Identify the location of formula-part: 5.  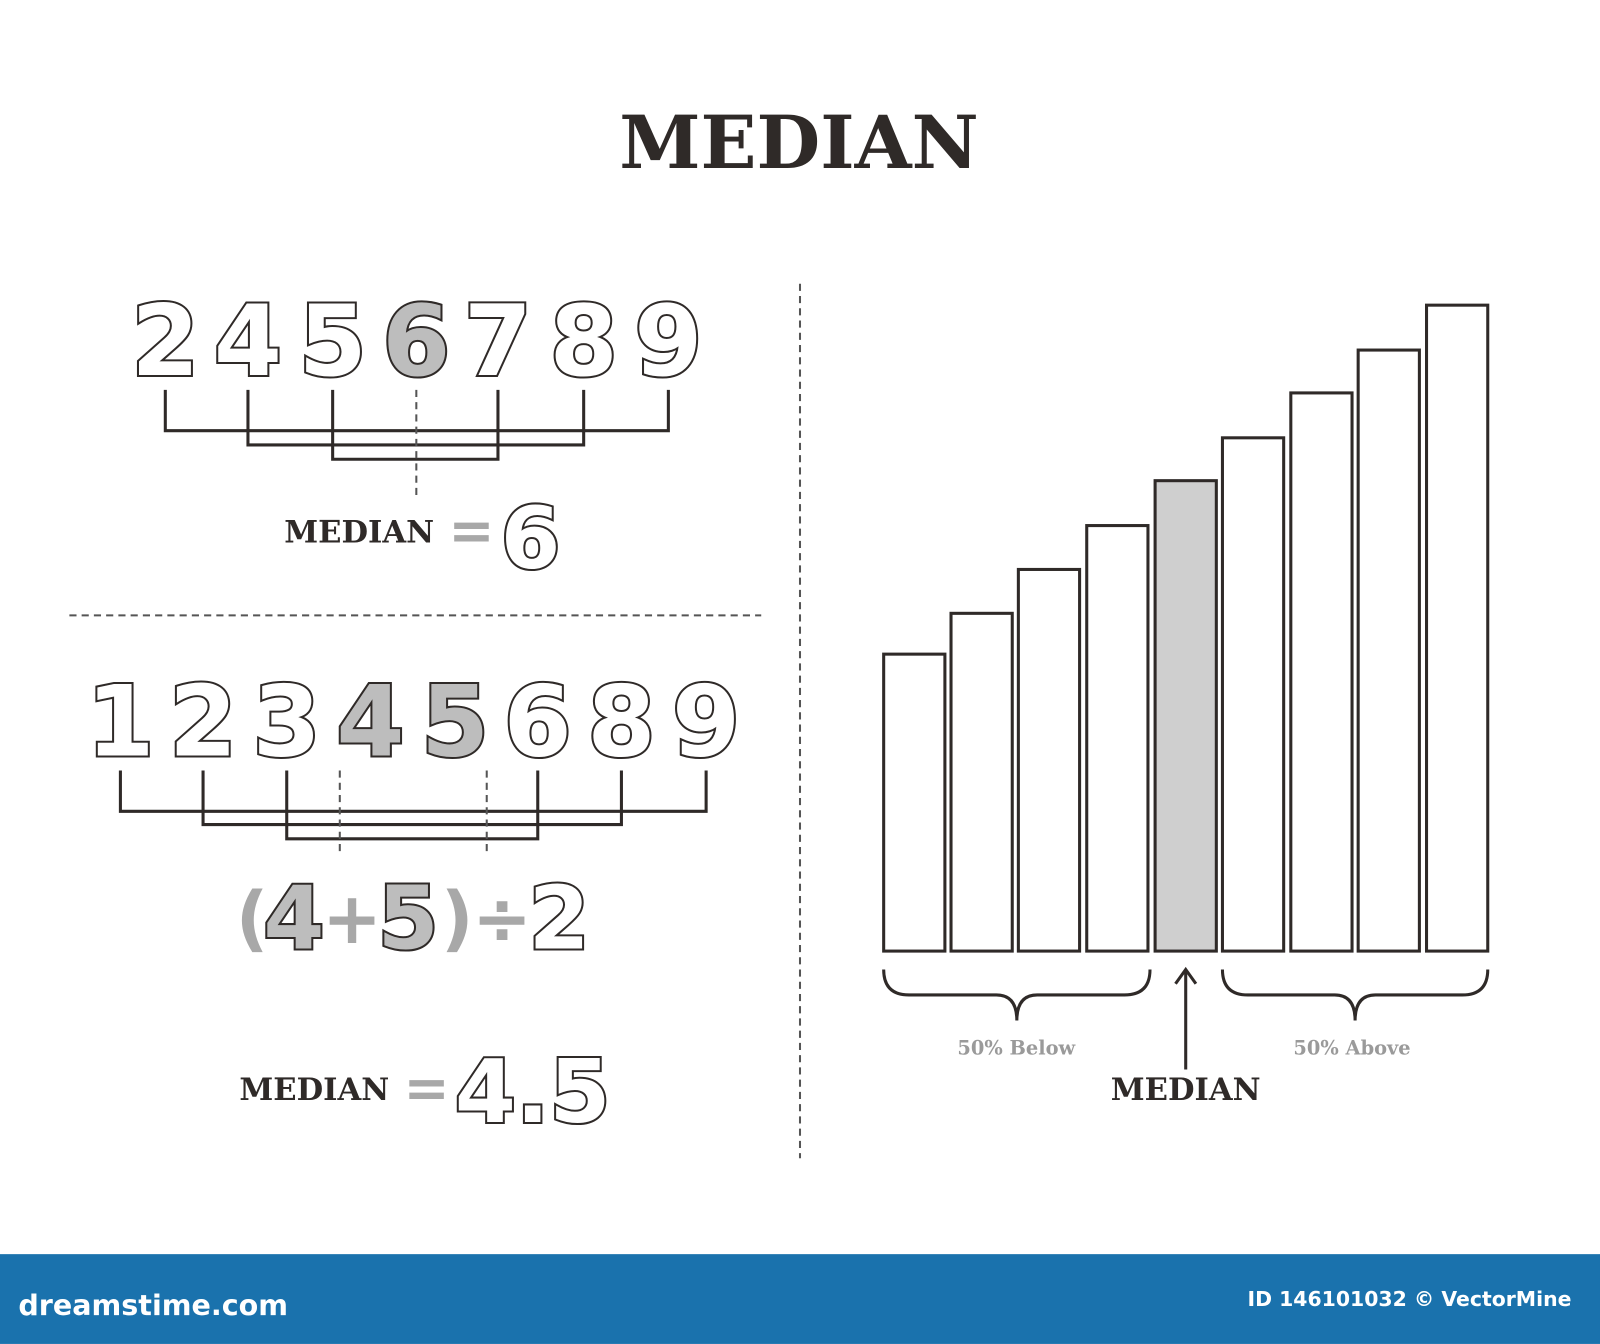
(408, 918).